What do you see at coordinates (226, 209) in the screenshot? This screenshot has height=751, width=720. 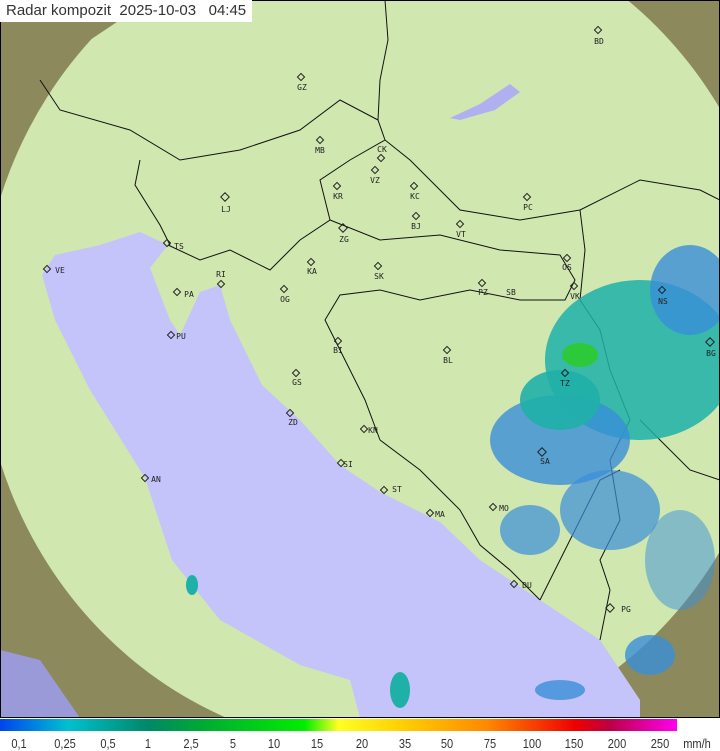 I see `city-label: LJ` at bounding box center [226, 209].